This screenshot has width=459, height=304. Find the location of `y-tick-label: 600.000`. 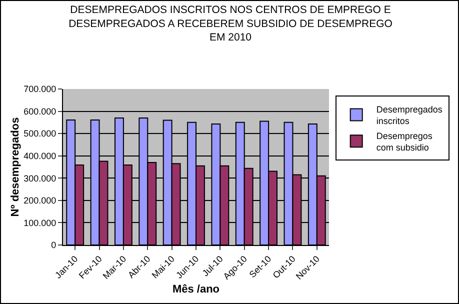

y-tick-label: 600.000 is located at coordinates (40, 111).